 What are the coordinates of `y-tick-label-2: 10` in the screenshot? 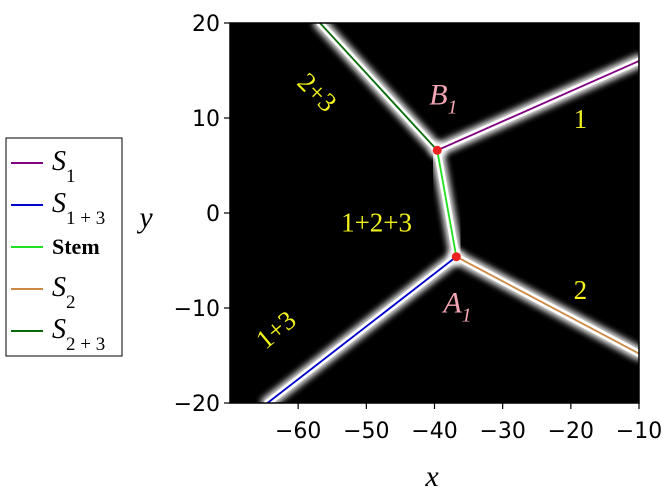 It's located at (206, 119).